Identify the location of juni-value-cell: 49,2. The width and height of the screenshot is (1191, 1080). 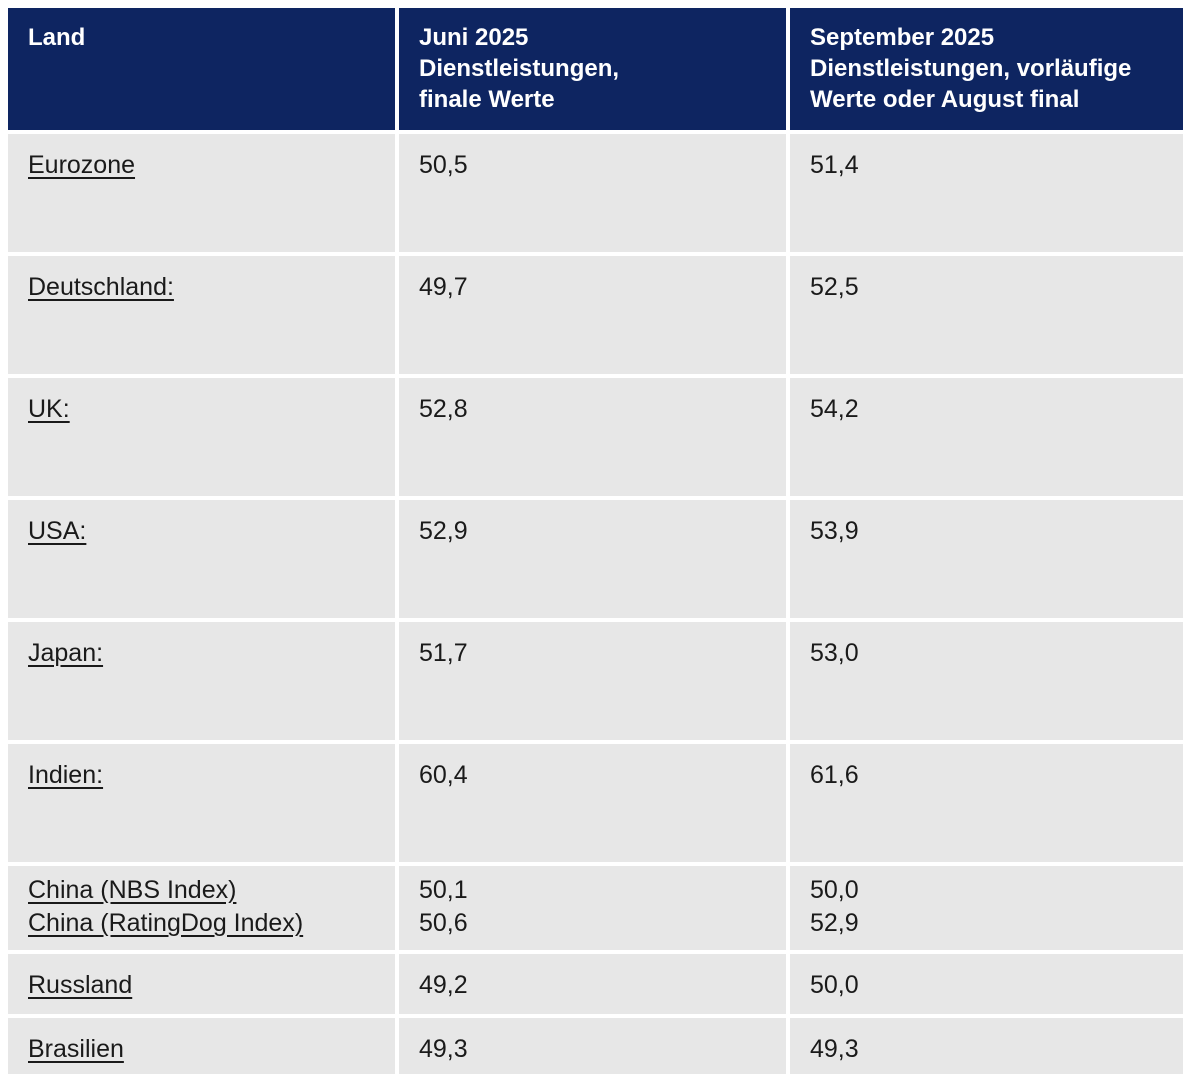
(592, 984).